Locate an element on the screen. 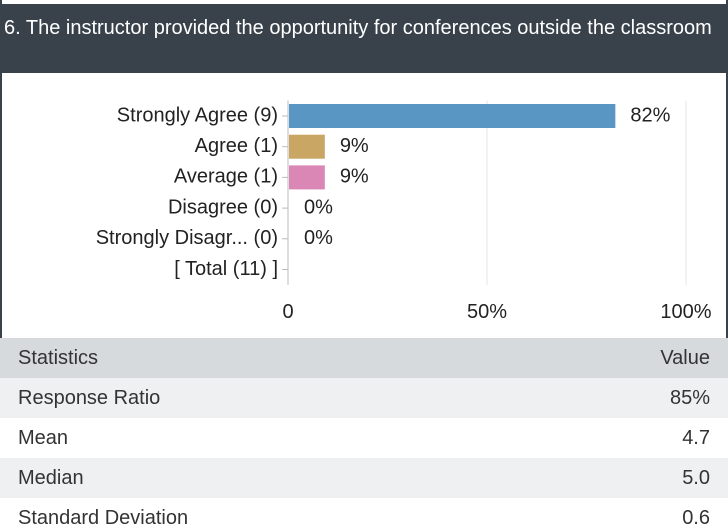  category-label: Average (1) is located at coordinates (226, 177).